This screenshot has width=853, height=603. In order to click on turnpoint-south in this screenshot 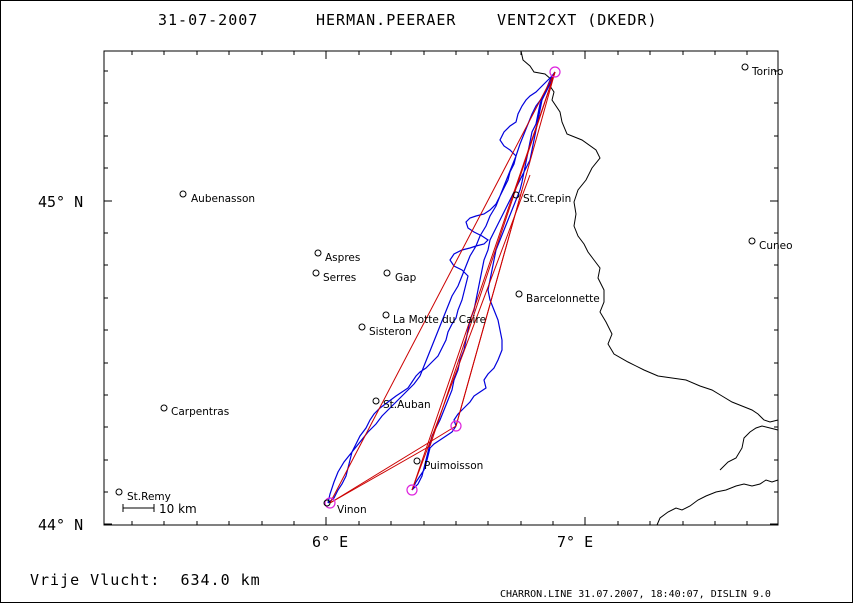, I will do `click(412, 490)`.